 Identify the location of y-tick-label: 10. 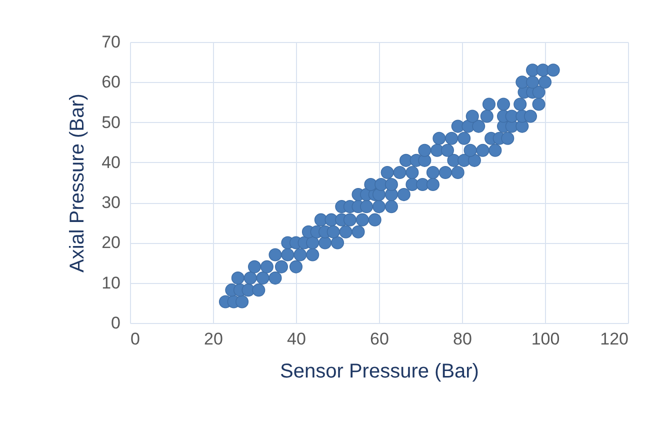
(111, 282).